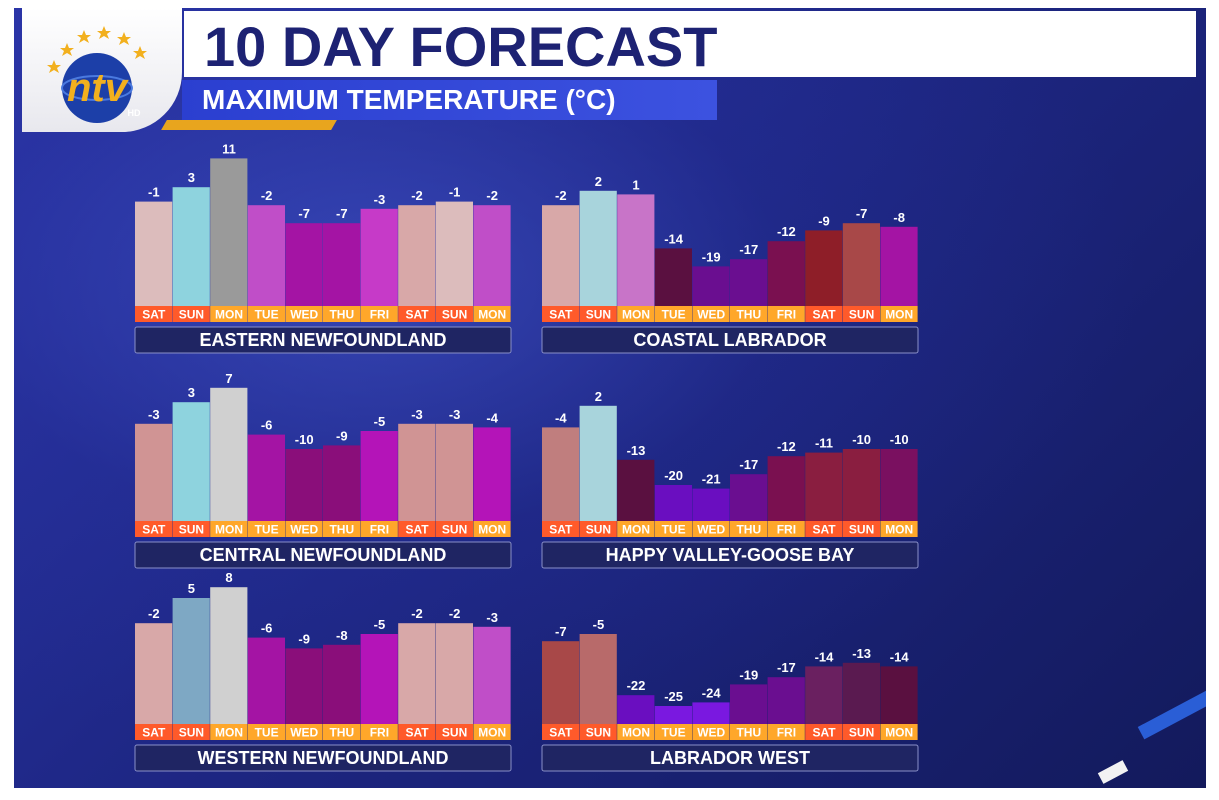 The width and height of the screenshot is (1219, 800). Describe the element at coordinates (673, 696) in the screenshot. I see `temperature-value: -25` at that location.